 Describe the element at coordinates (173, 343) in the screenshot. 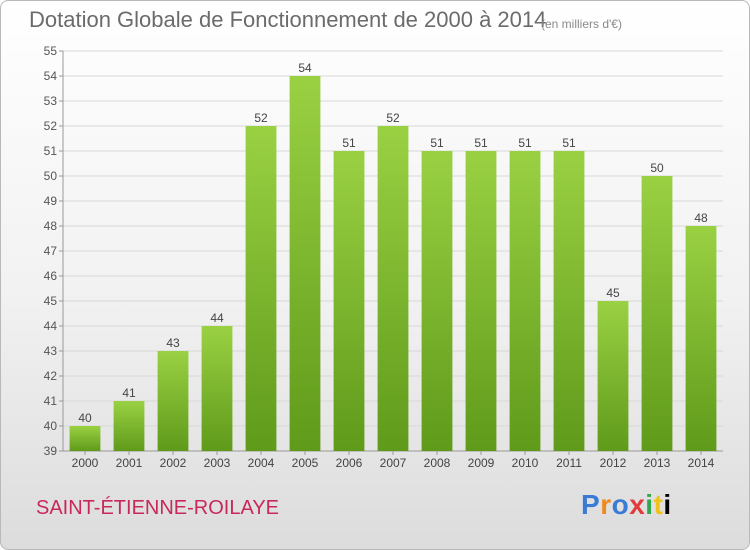

I see `data-label: 43` at that location.